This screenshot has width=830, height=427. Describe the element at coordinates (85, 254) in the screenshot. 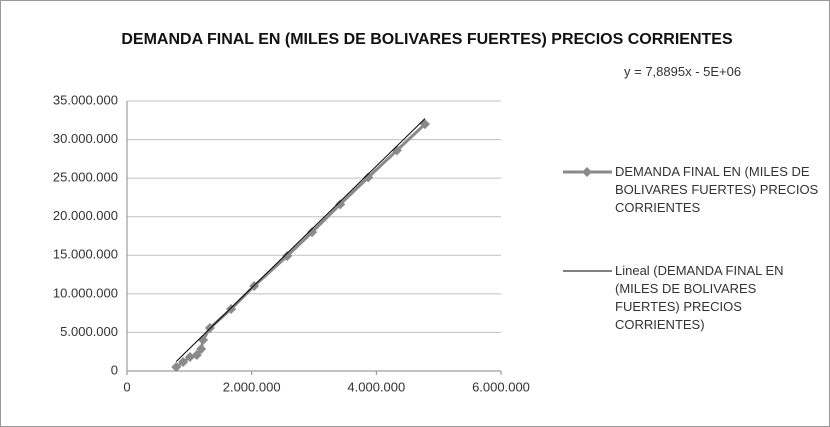

I see `y-tick-label: 15.000.000` at that location.